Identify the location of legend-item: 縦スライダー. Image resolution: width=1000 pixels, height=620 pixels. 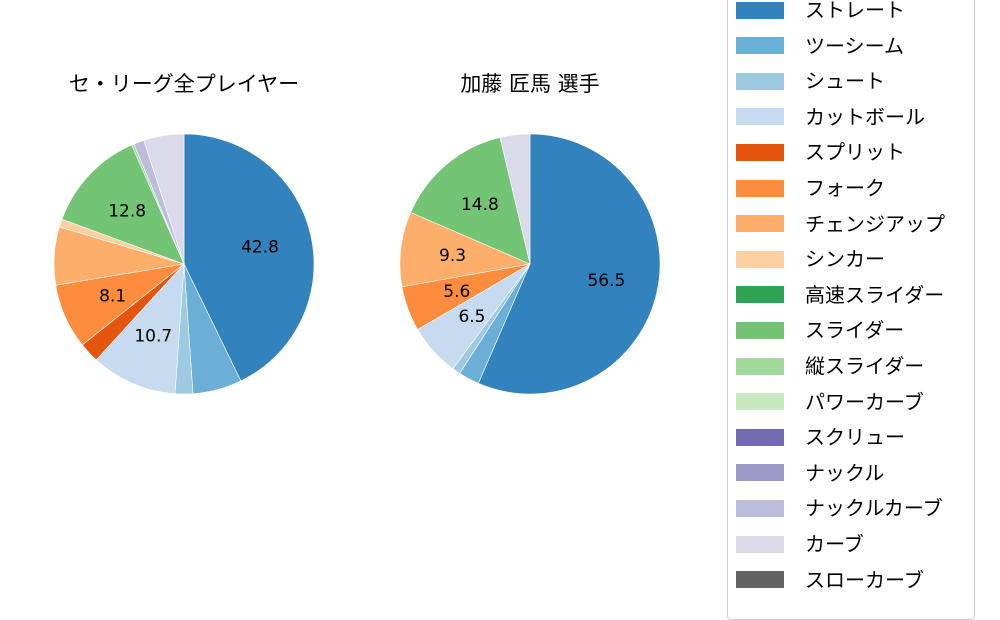
(830, 366).